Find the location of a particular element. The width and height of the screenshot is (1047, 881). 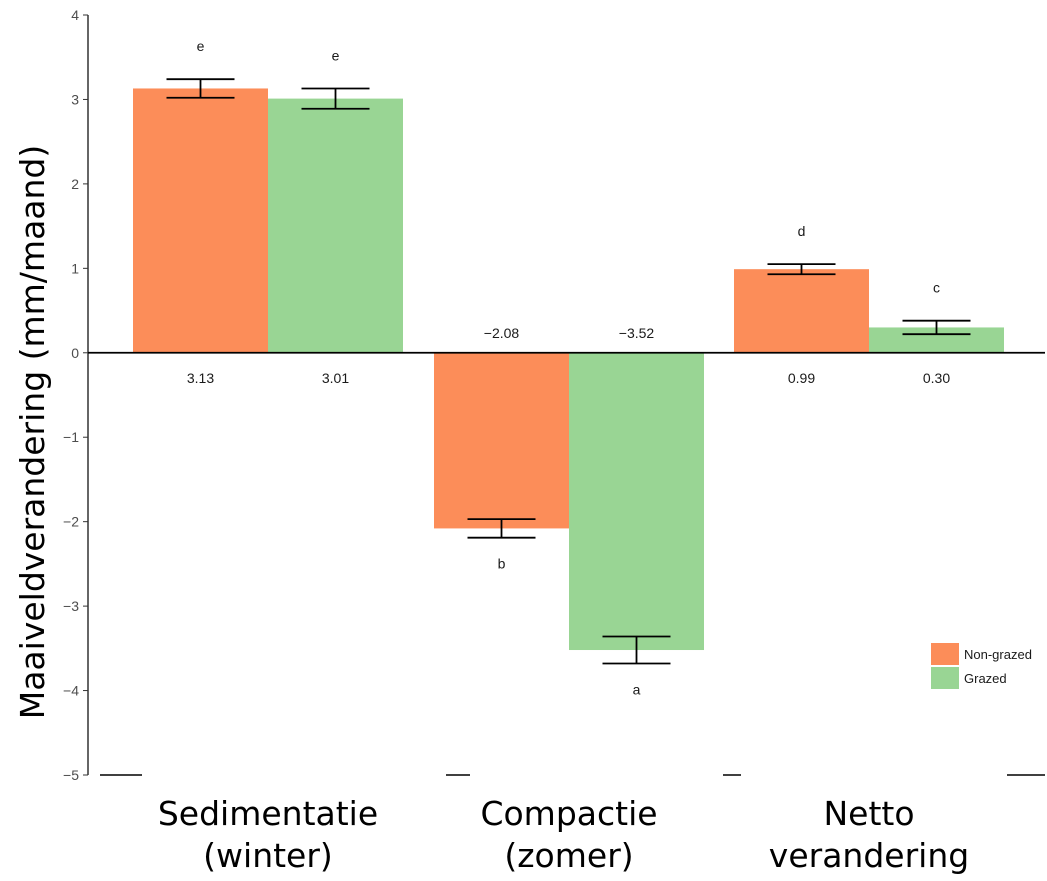

y-tick-label: −5 is located at coordinates (71, 775).